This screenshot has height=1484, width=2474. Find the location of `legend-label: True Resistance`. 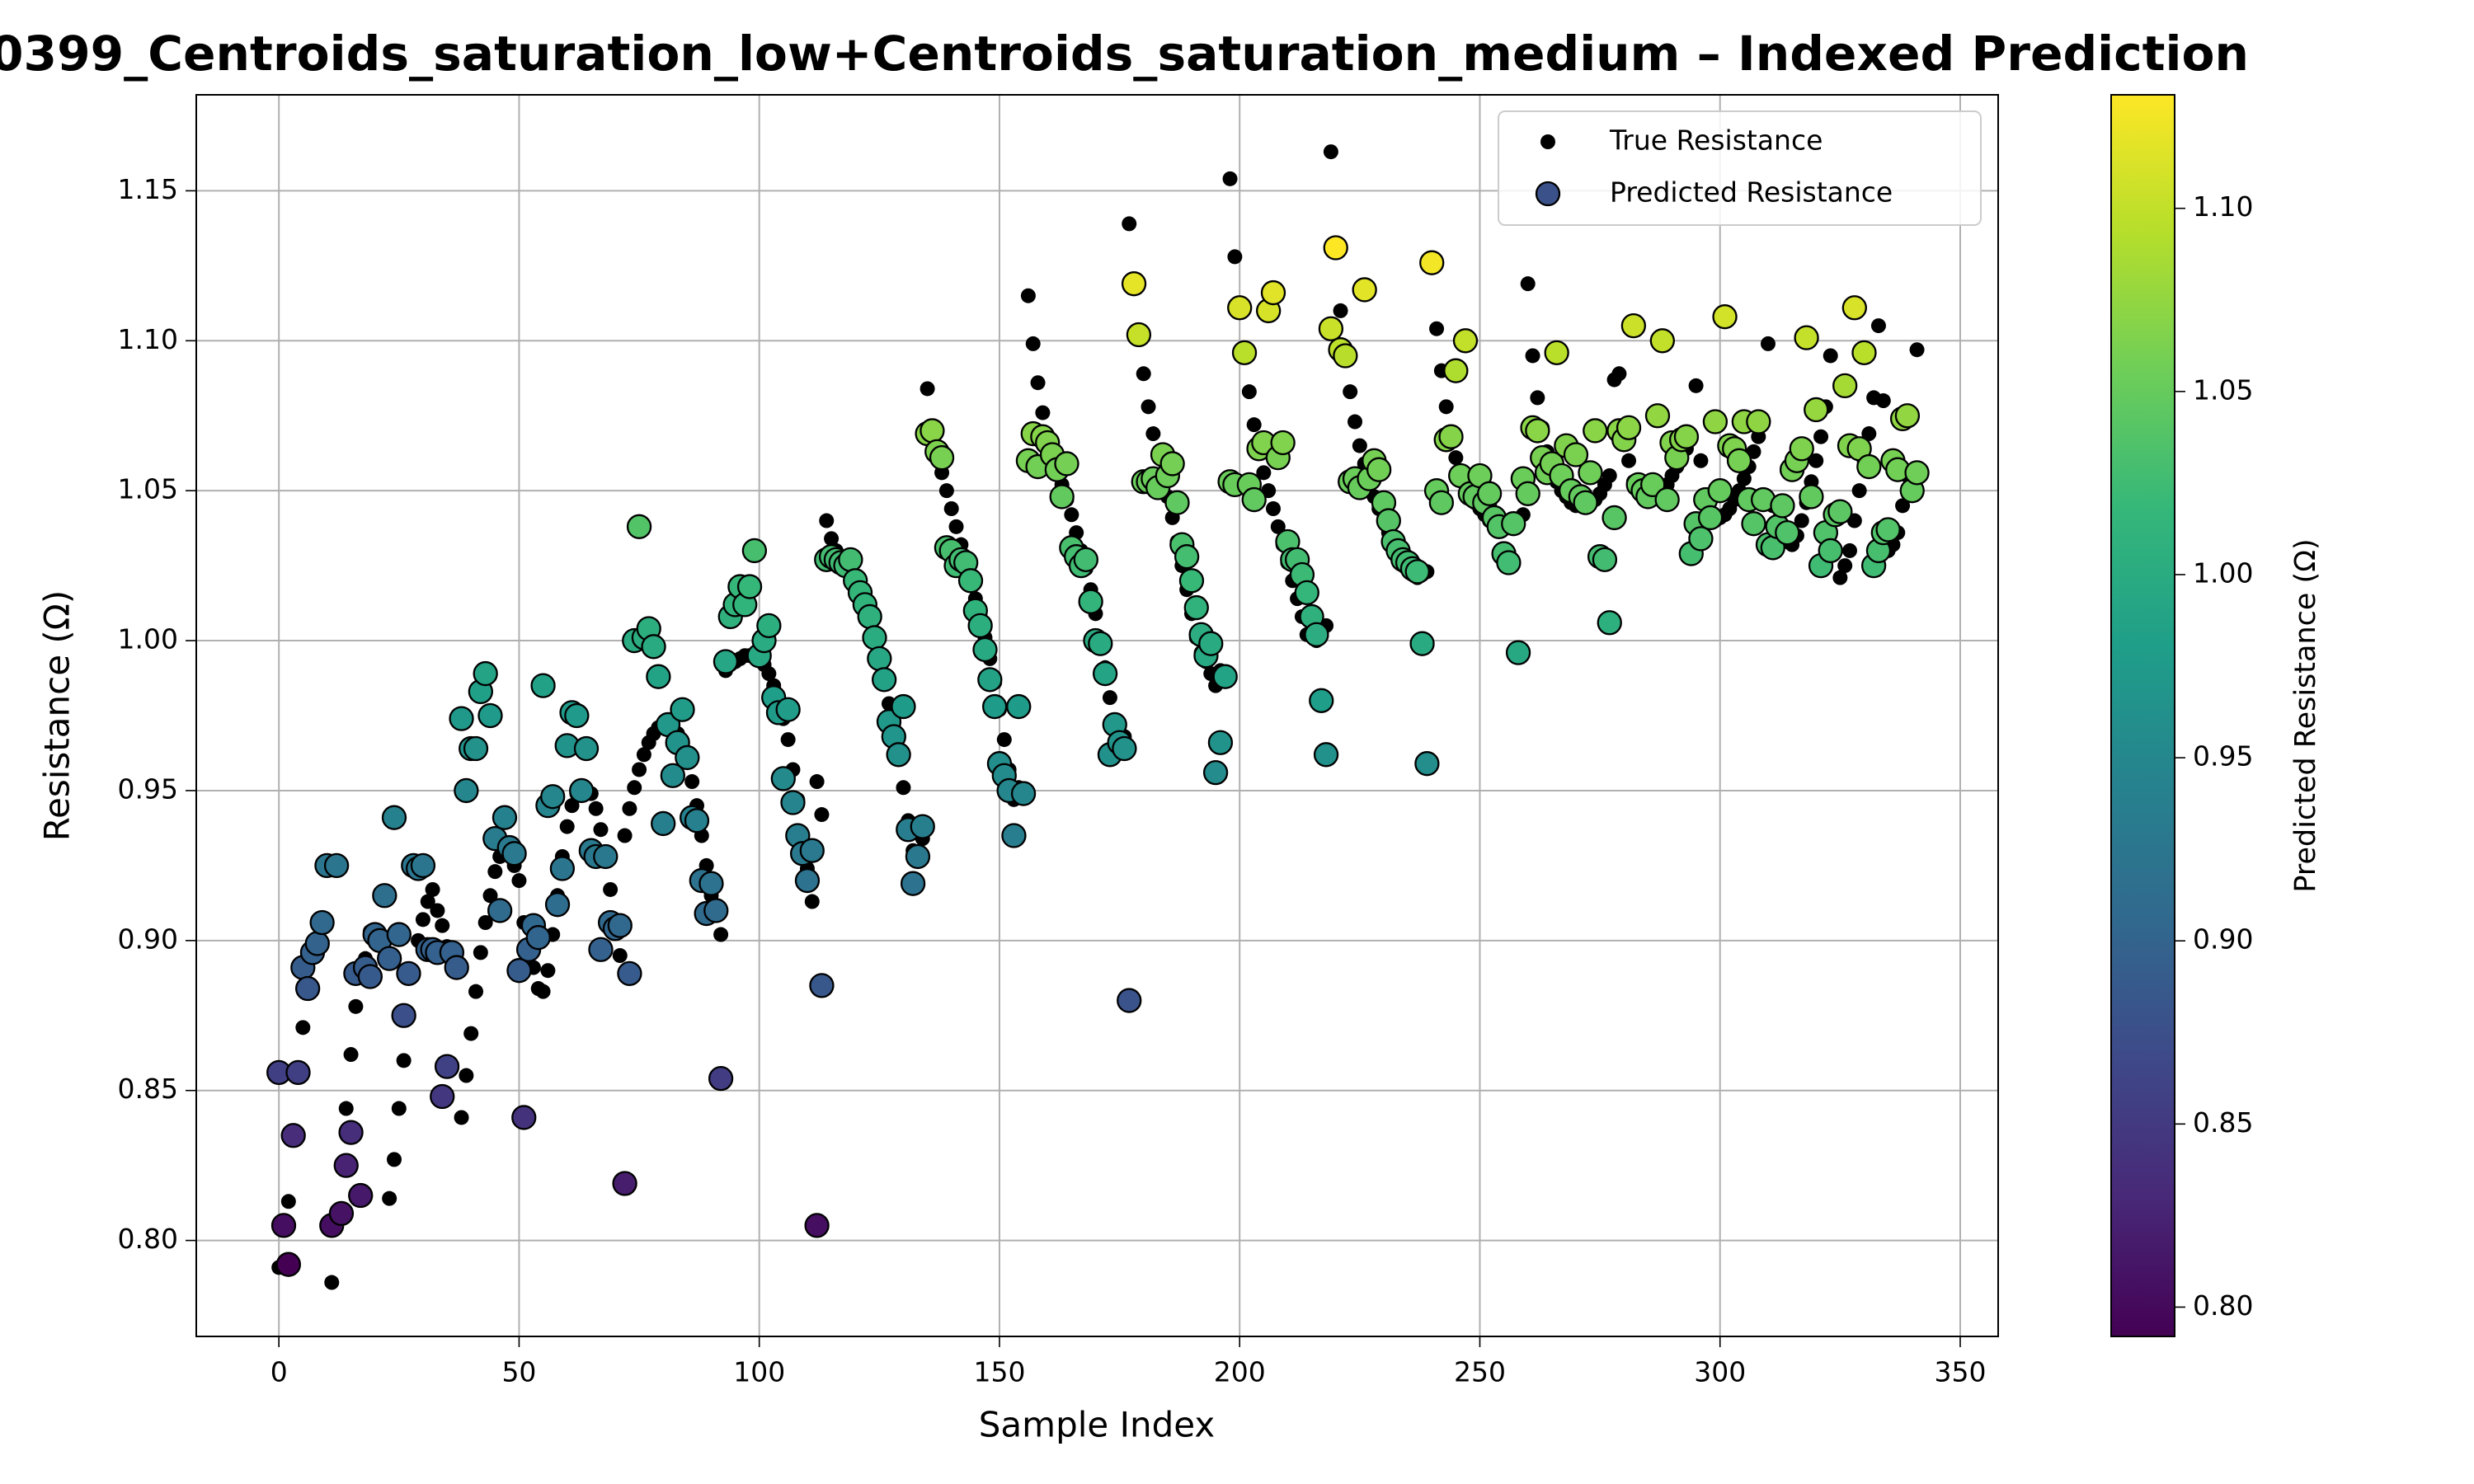

legend-label: True Resistance is located at coordinates (1716, 140).